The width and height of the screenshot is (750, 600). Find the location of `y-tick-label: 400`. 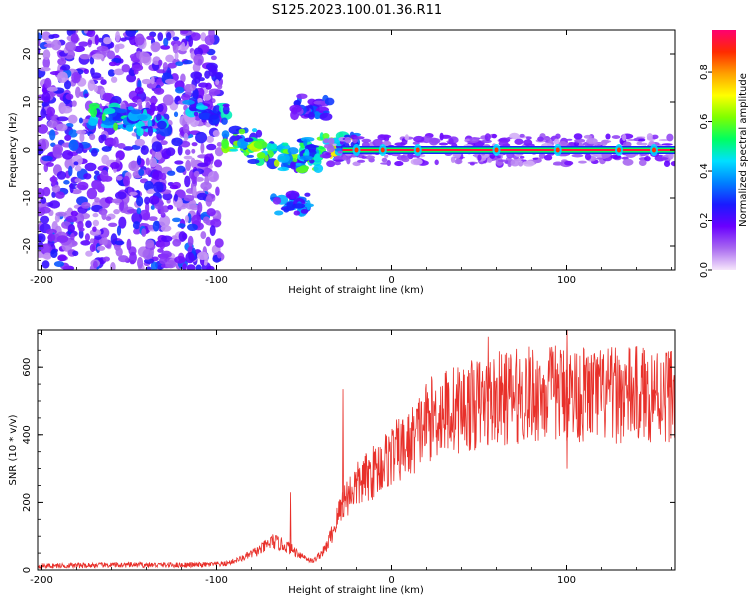

y-tick-label: 400 is located at coordinates (27, 434).